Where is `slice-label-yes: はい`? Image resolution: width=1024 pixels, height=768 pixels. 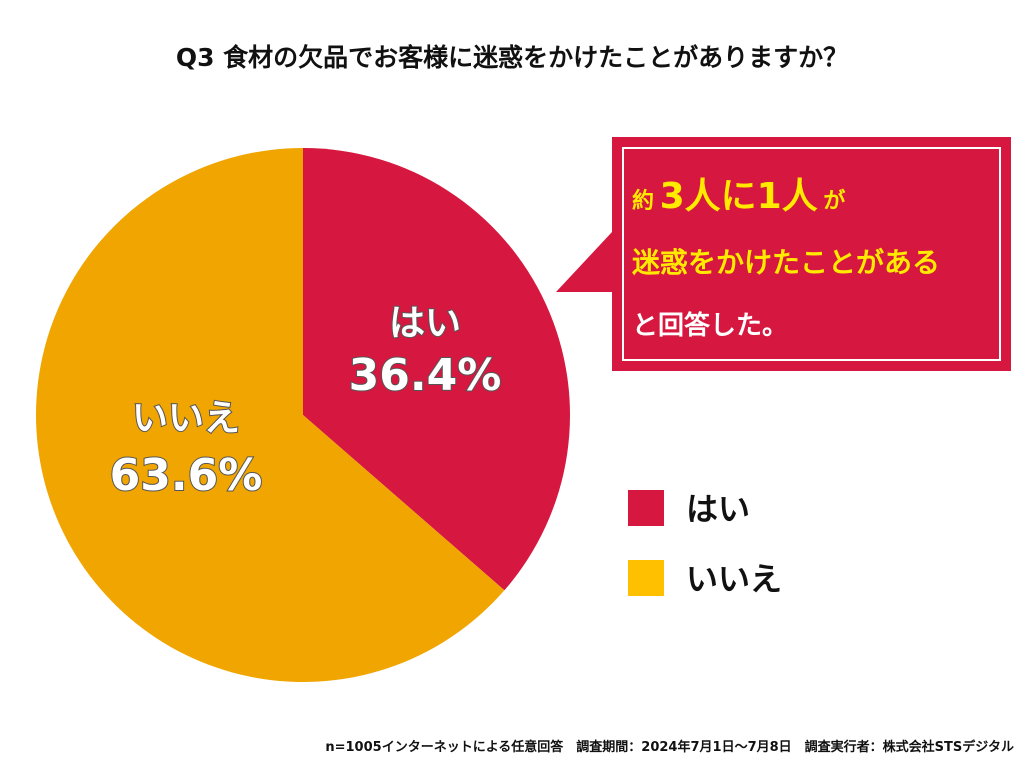 slice-label-yes: はい is located at coordinates (425, 323).